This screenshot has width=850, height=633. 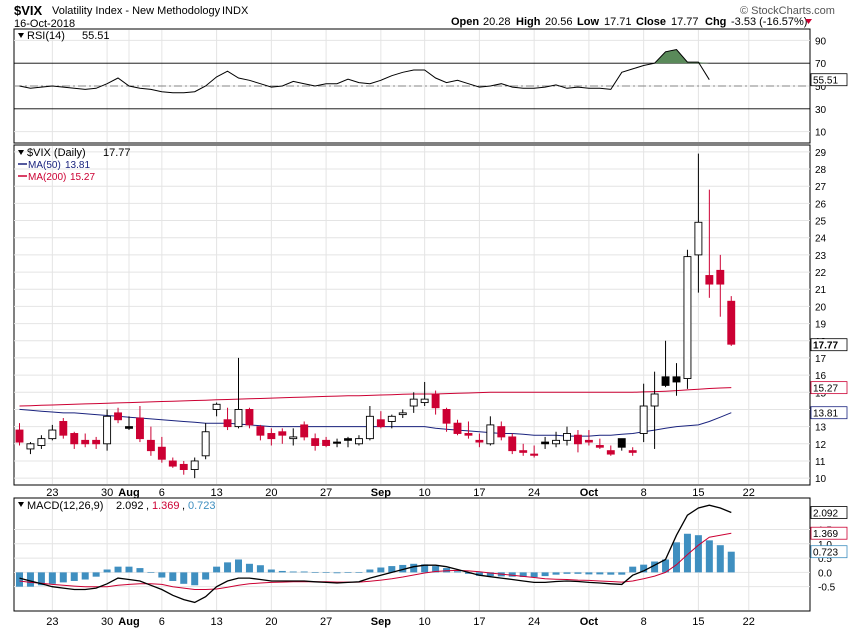 What do you see at coordinates (77, 165) in the screenshot?
I see `ma50-legend-value: 13.81` at bounding box center [77, 165].